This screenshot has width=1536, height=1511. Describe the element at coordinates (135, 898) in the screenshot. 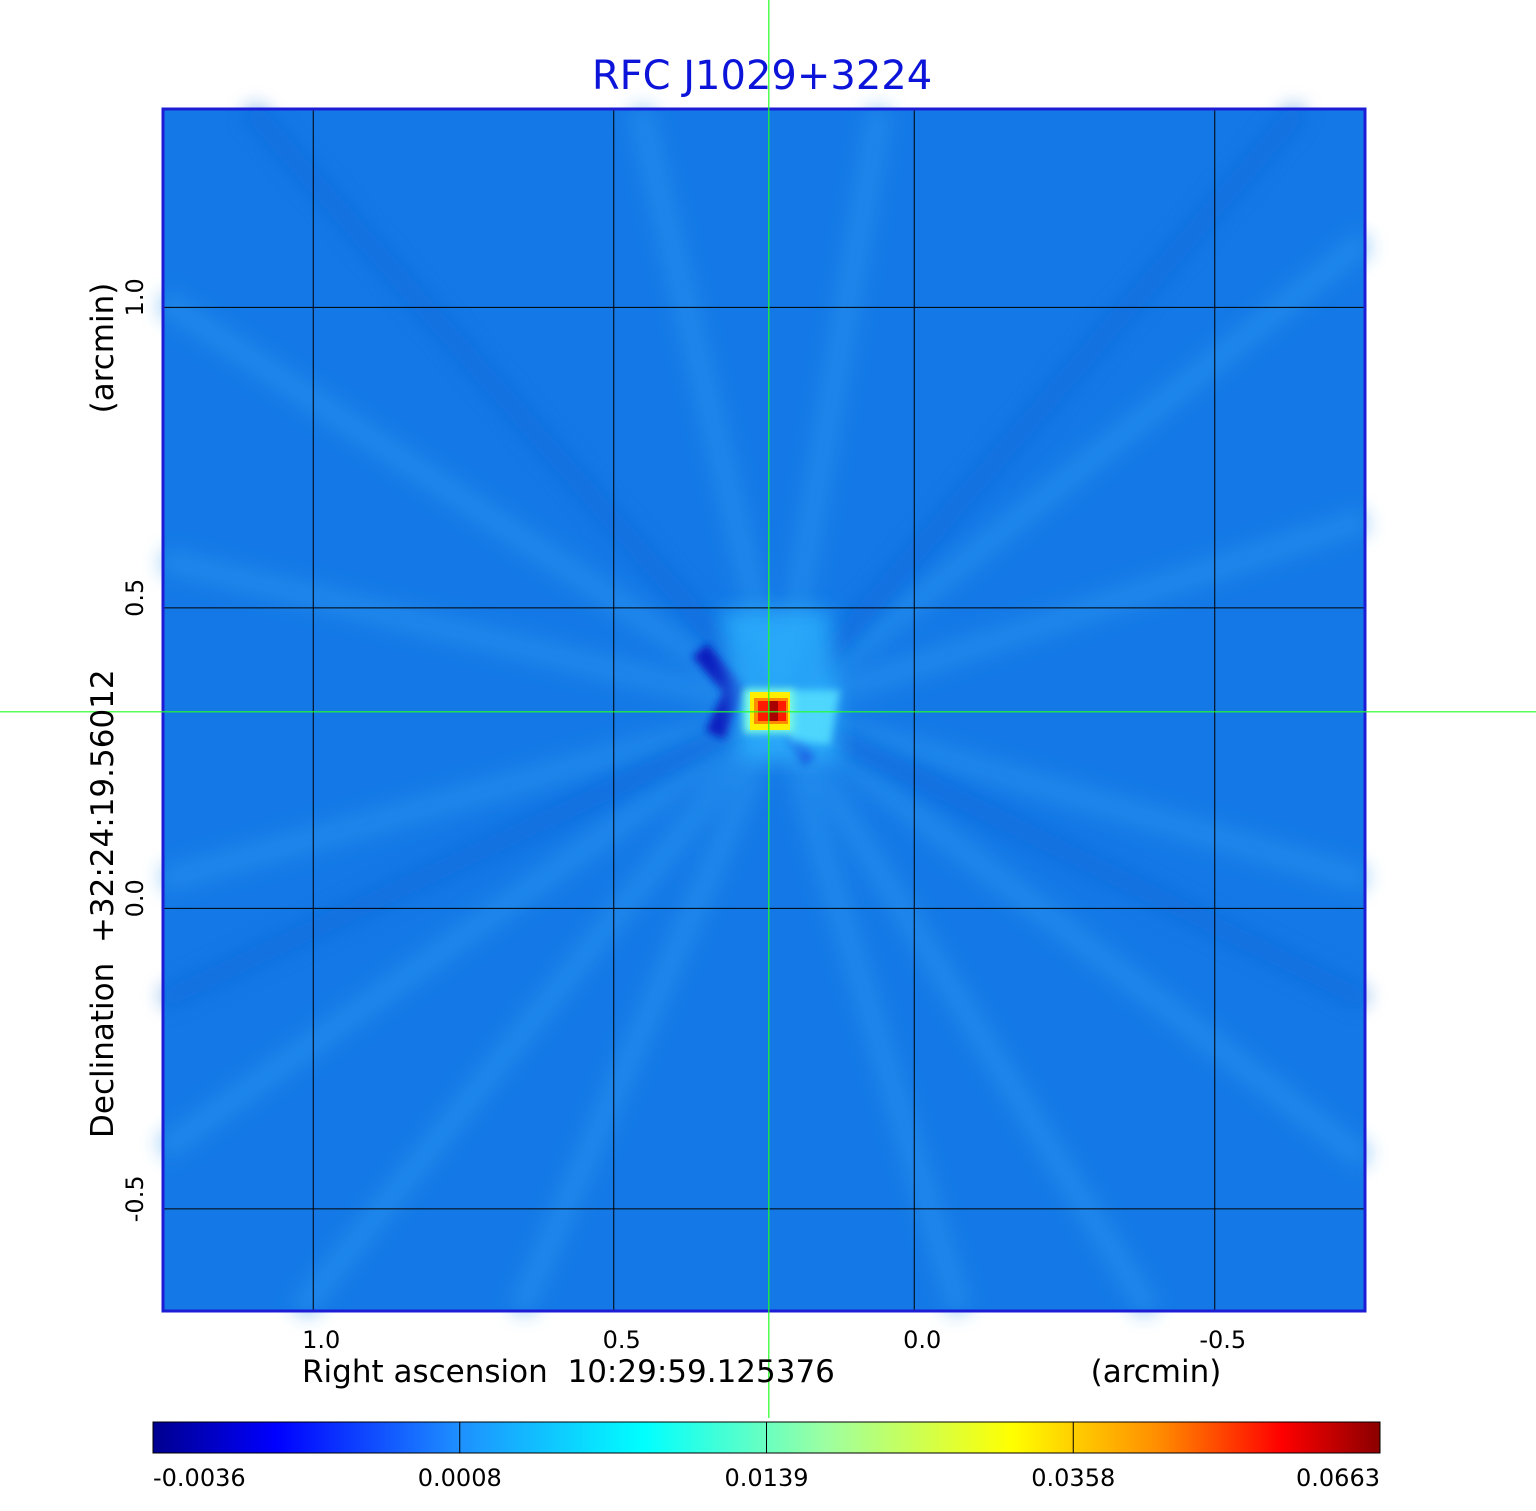

I see `y-tick-label-2: 0.0` at that location.